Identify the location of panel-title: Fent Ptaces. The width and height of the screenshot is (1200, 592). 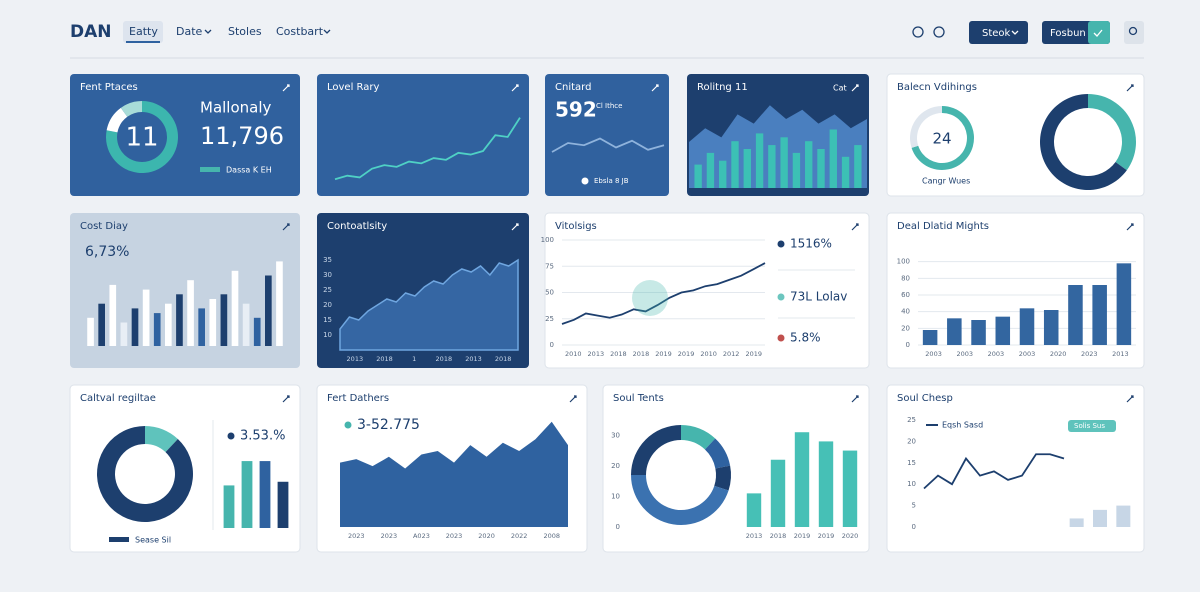
(109, 87).